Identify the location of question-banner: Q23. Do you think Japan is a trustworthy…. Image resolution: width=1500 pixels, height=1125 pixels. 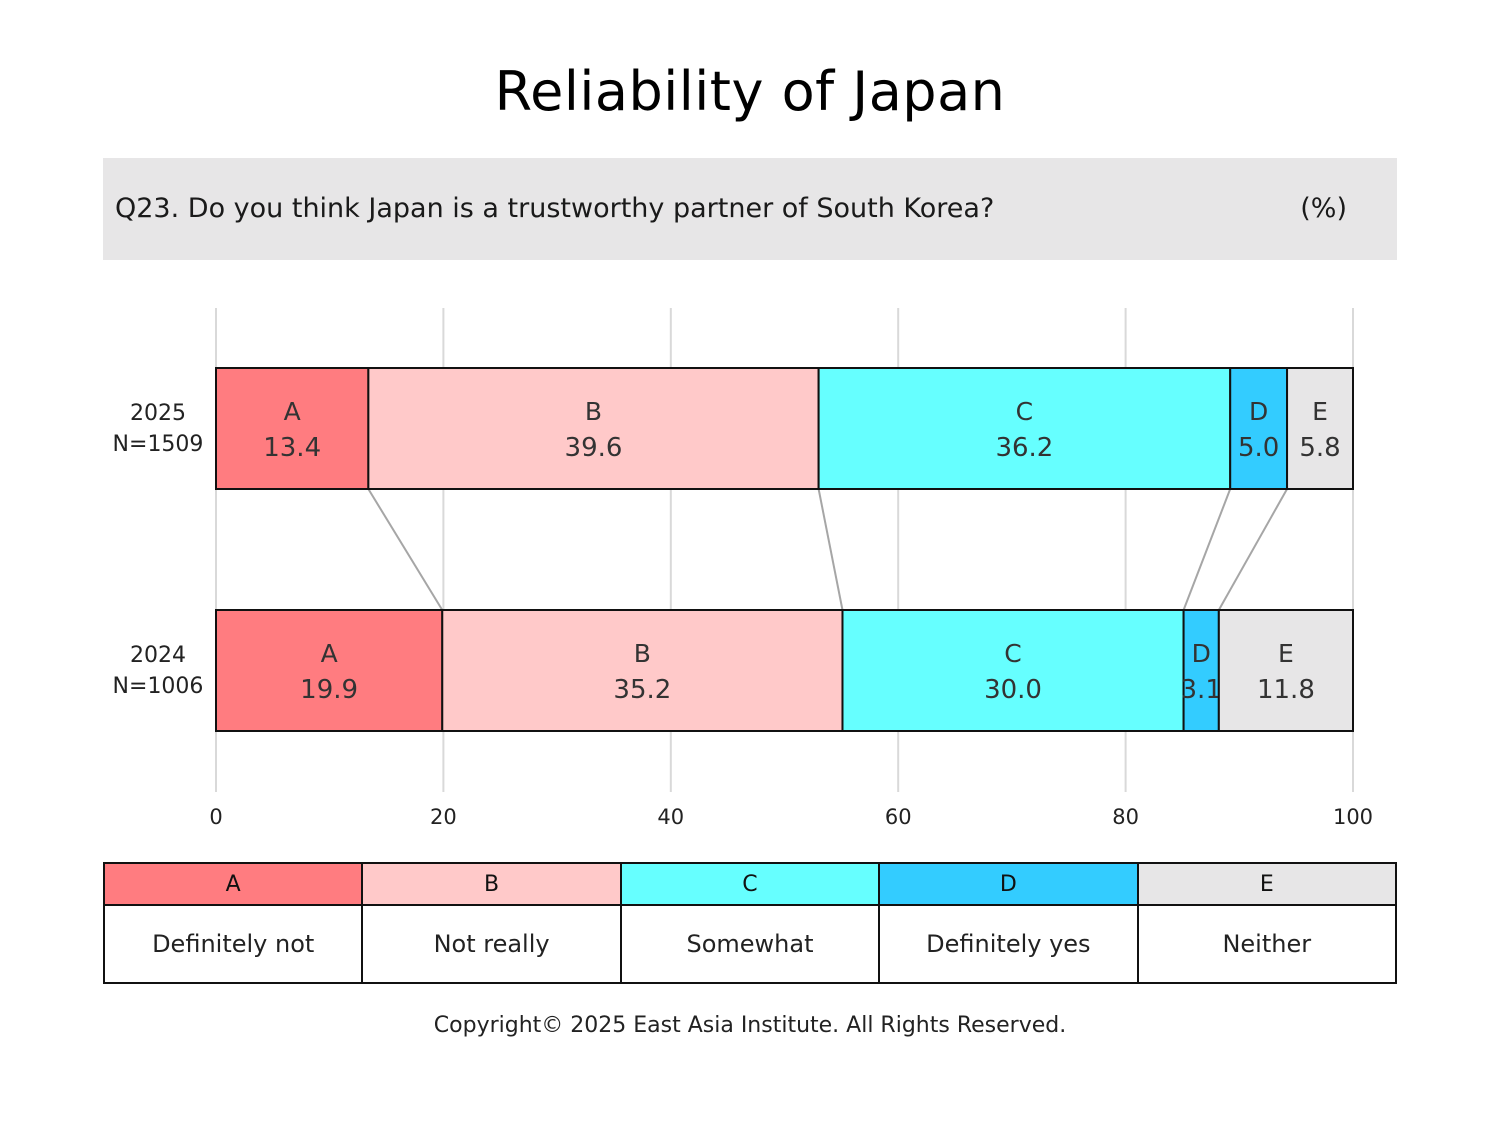
(750, 209).